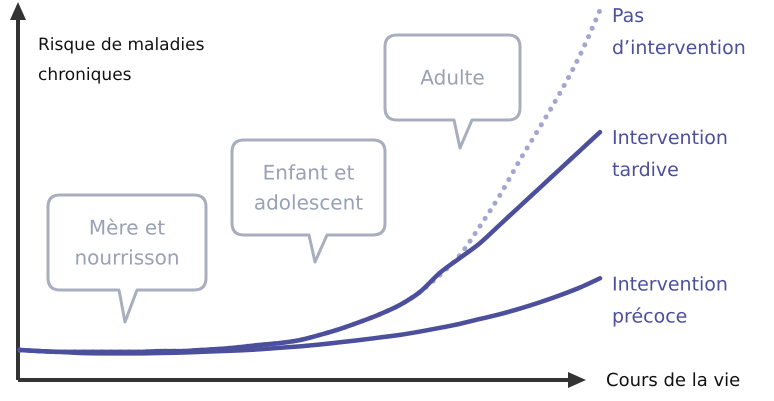  I want to click on series-label: Pas d’intervention, so click(679, 32).